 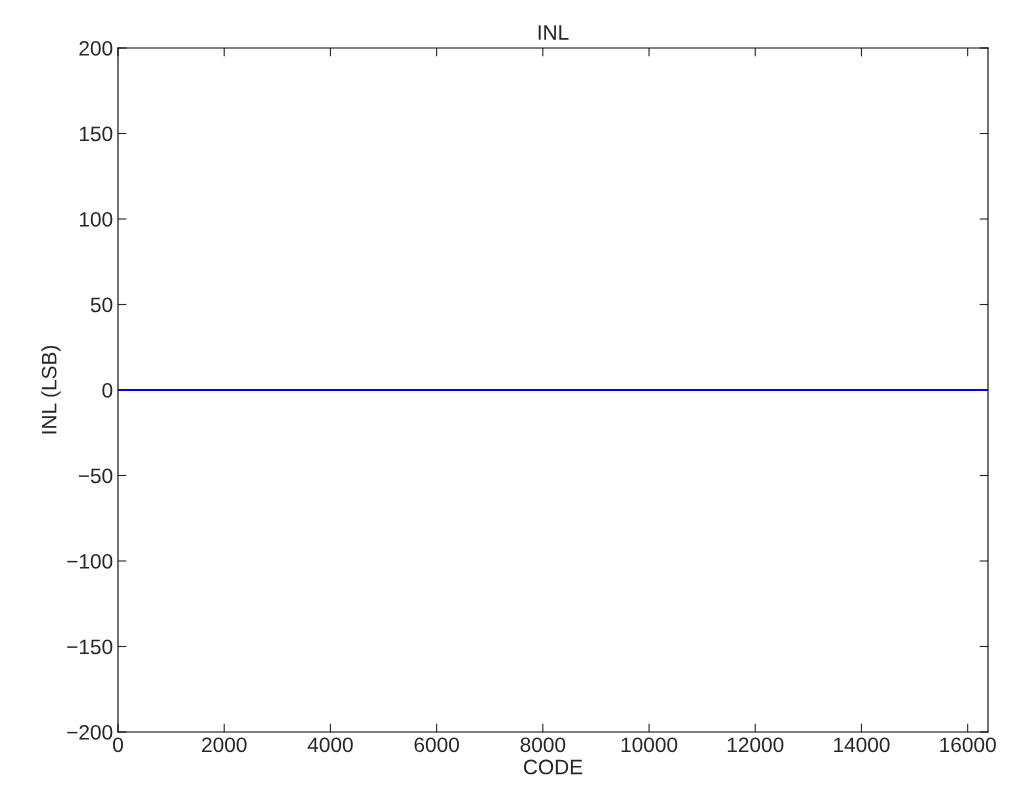 I want to click on y-tick-label: −150, so click(x=90, y=647).